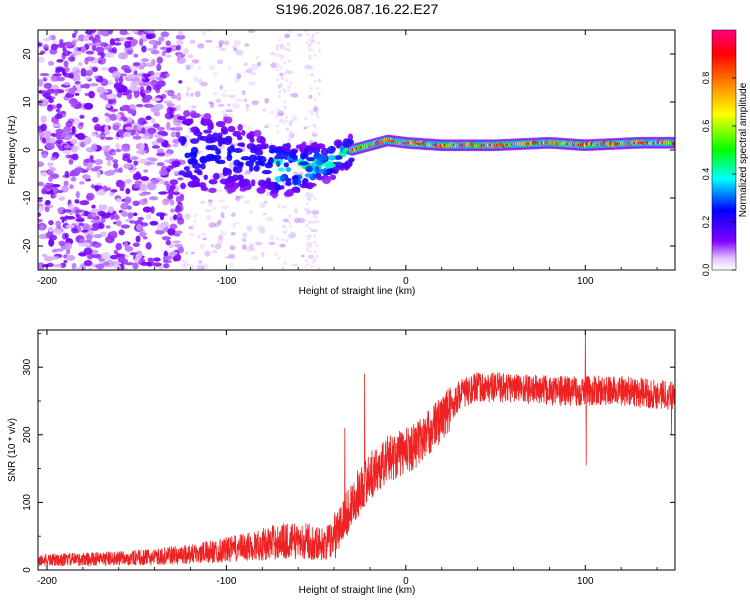 The width and height of the screenshot is (750, 605). I want to click on colorbar-ticks: 0.0 0.2 0.4 0.6 0.8, so click(718, 174).